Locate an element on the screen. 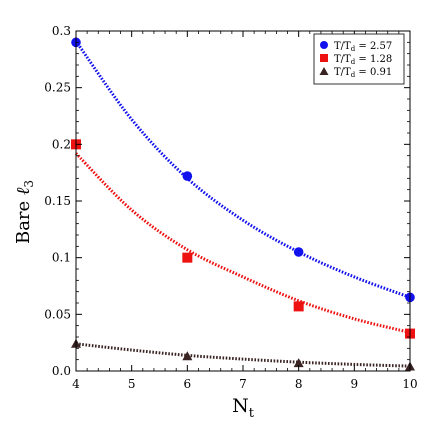 This screenshot has width=429, height=429. legend-entry-1: T/Td = 2.57 is located at coordinates (356, 47).